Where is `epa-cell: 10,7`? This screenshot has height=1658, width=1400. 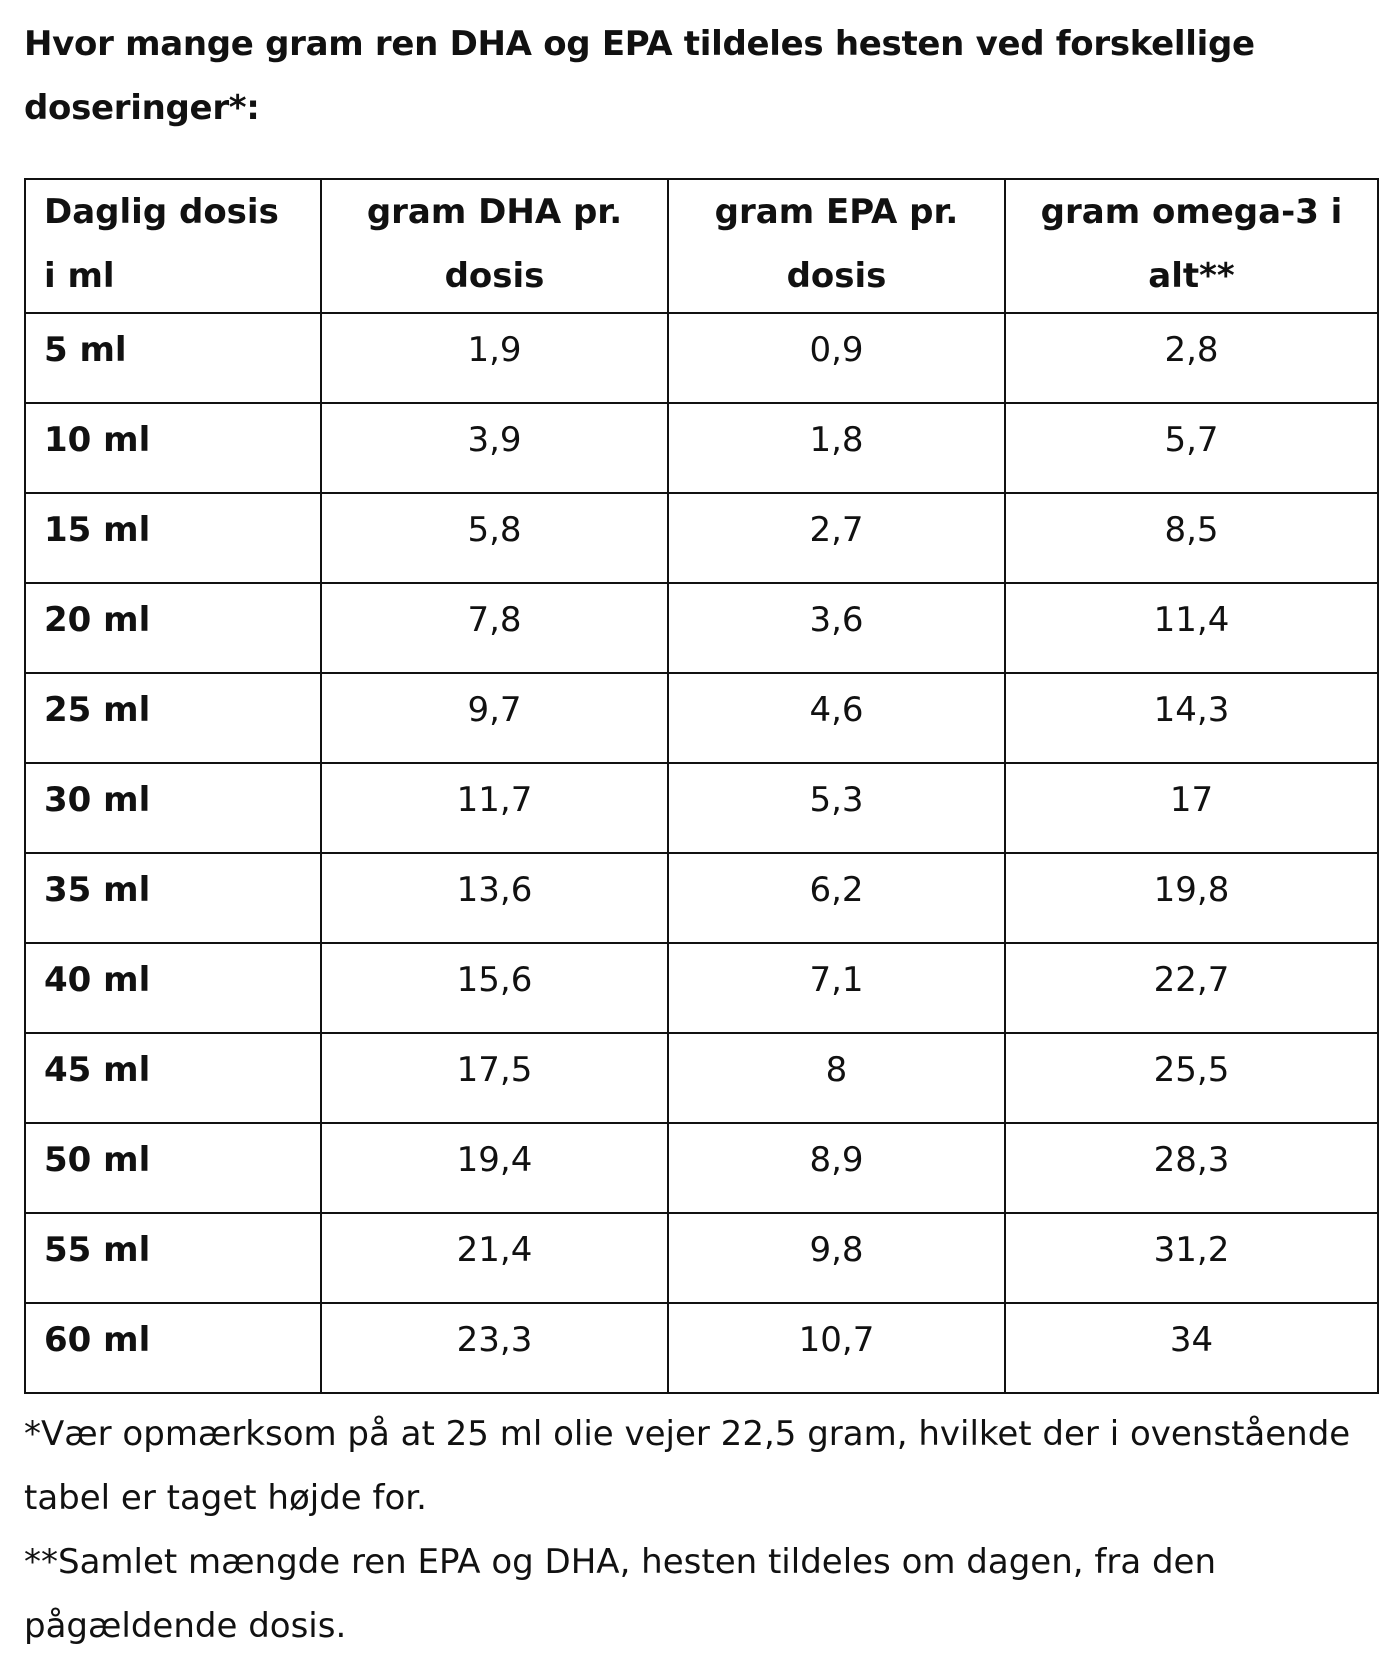
epa-cell: 10,7 is located at coordinates (836, 1348).